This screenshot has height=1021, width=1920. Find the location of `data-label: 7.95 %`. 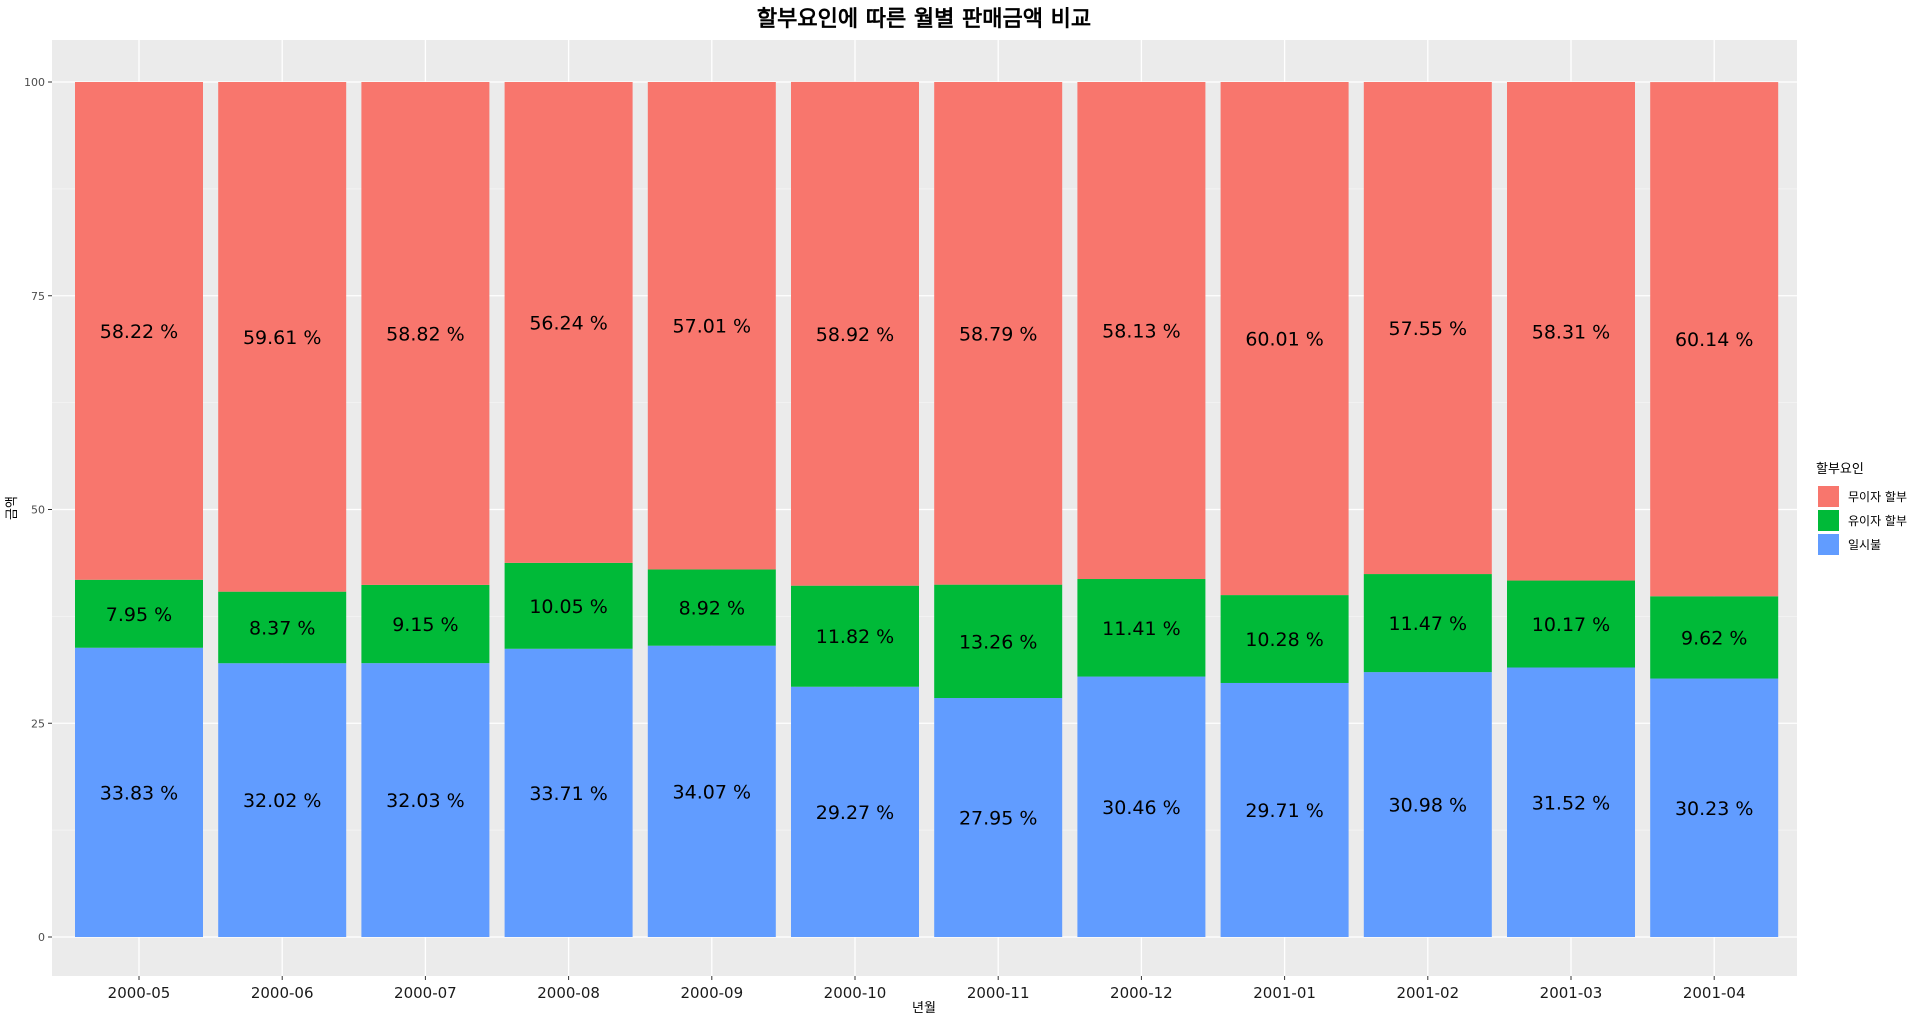

data-label: 7.95 % is located at coordinates (139, 615).